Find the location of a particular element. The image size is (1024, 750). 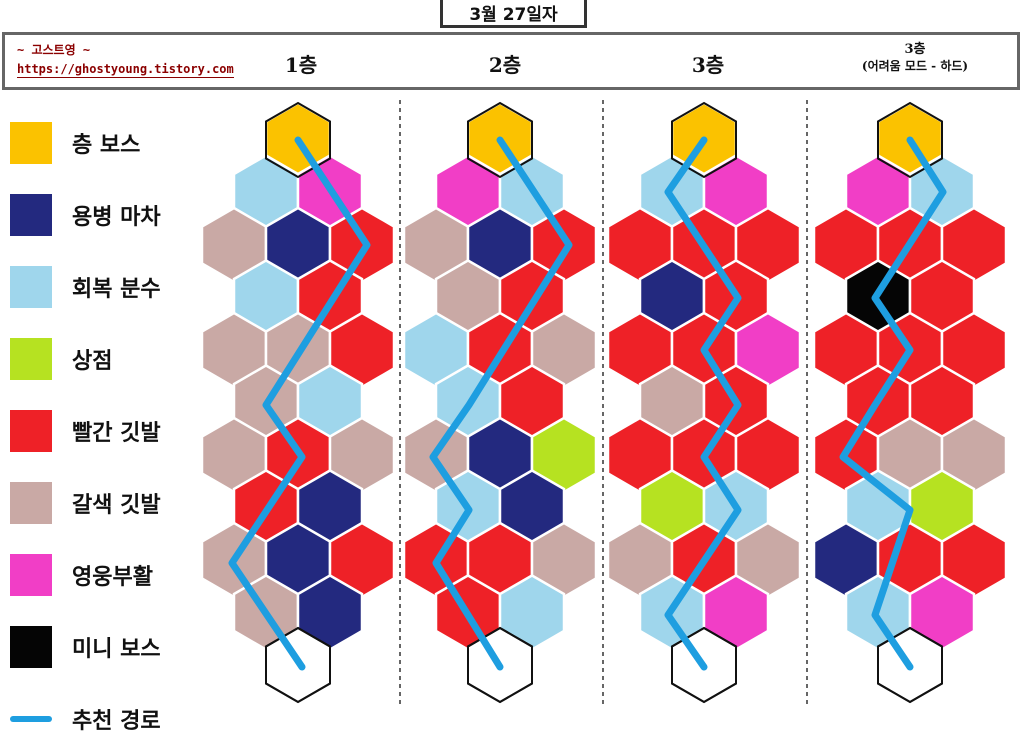

legend-label: 추천 경로 is located at coordinates (116, 721).